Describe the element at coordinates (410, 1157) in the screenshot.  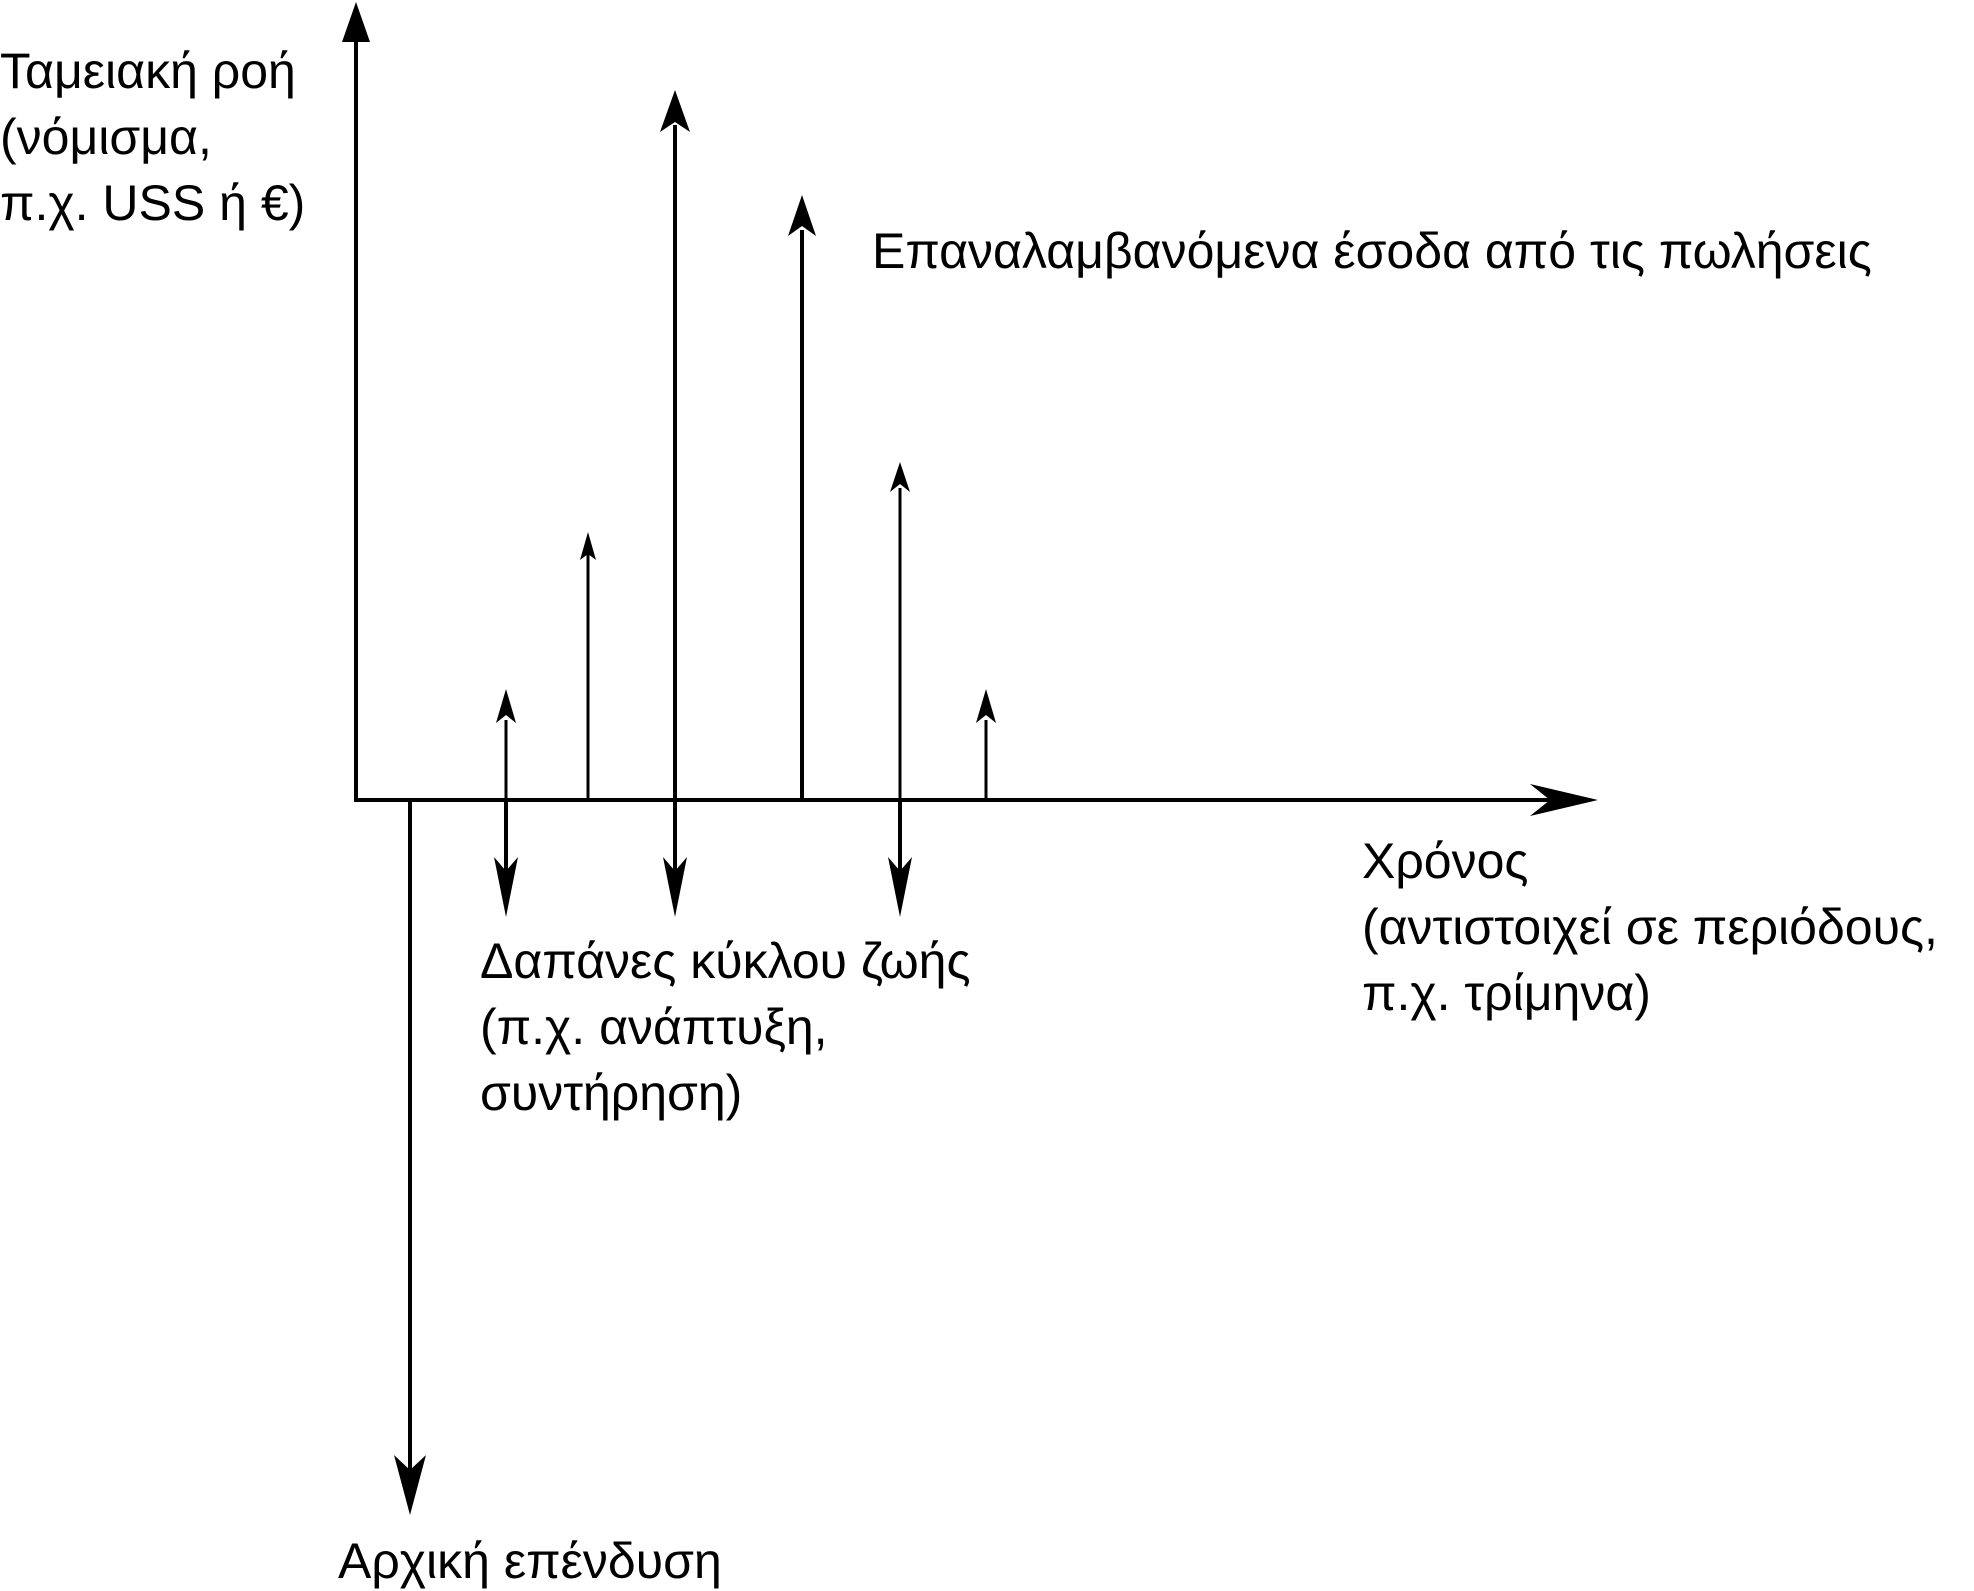
I see `initial-investment-arrow` at that location.